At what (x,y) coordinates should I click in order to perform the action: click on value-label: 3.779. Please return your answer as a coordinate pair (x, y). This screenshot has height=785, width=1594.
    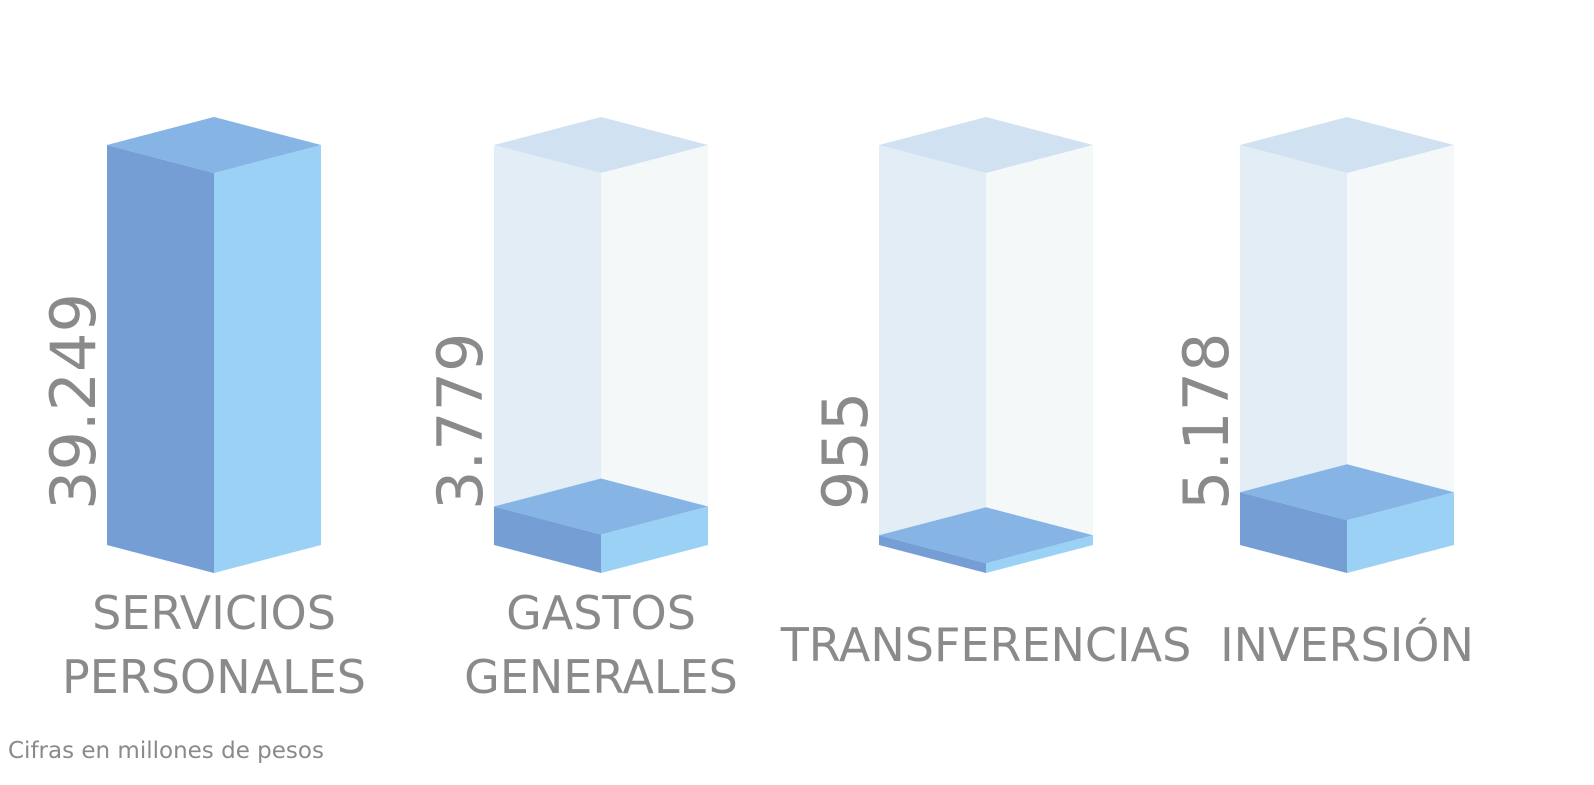
    Looking at the image, I should click on (460, 422).